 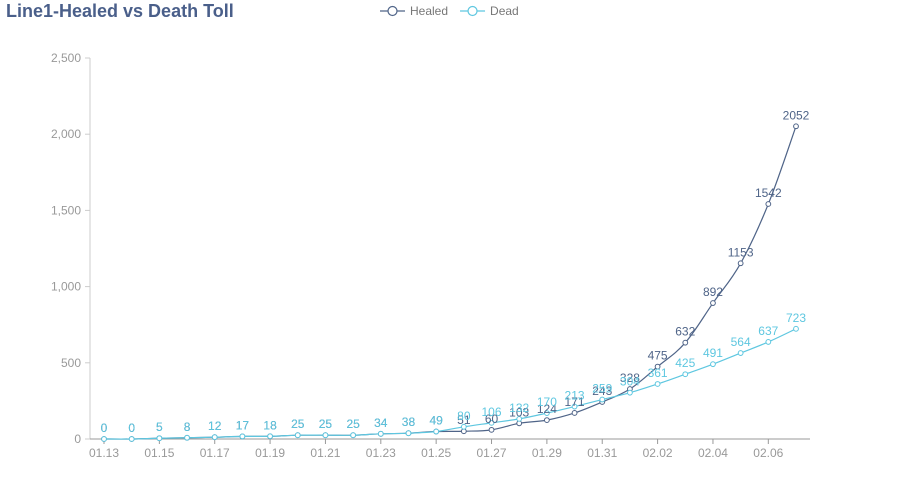 What do you see at coordinates (575, 402) in the screenshot?
I see `healed-data-label: 171` at bounding box center [575, 402].